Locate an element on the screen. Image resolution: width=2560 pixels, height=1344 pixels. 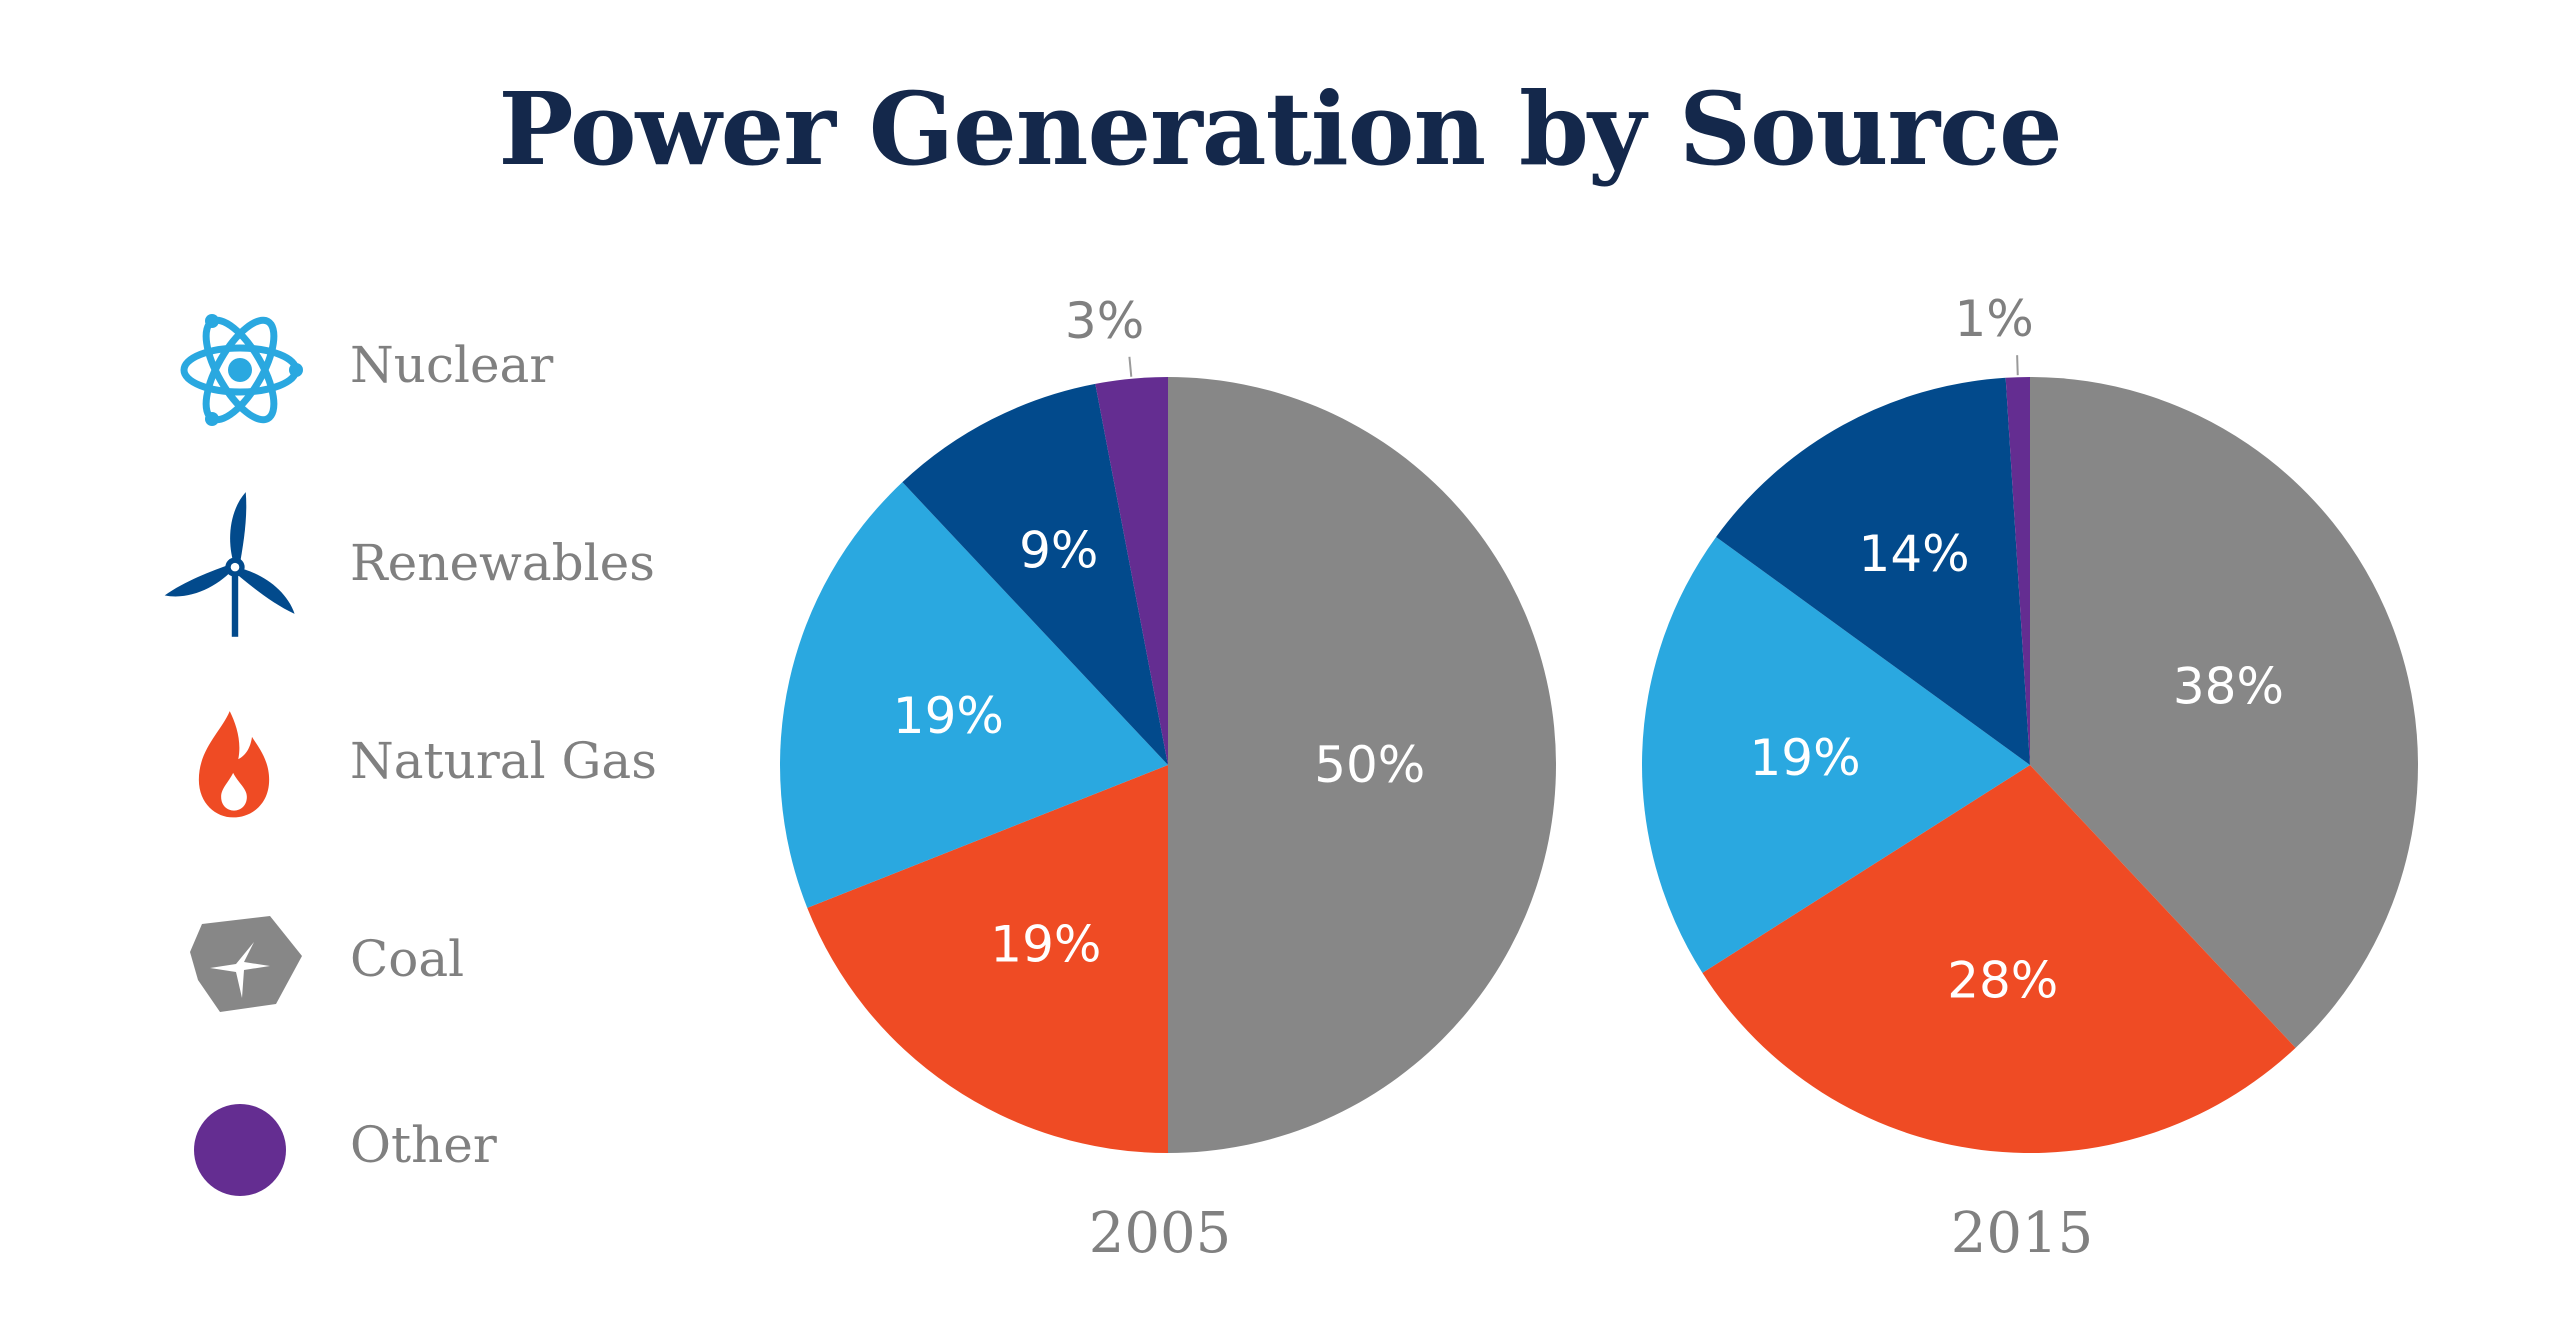
leader-line-2015 is located at coordinates (2017, 365).